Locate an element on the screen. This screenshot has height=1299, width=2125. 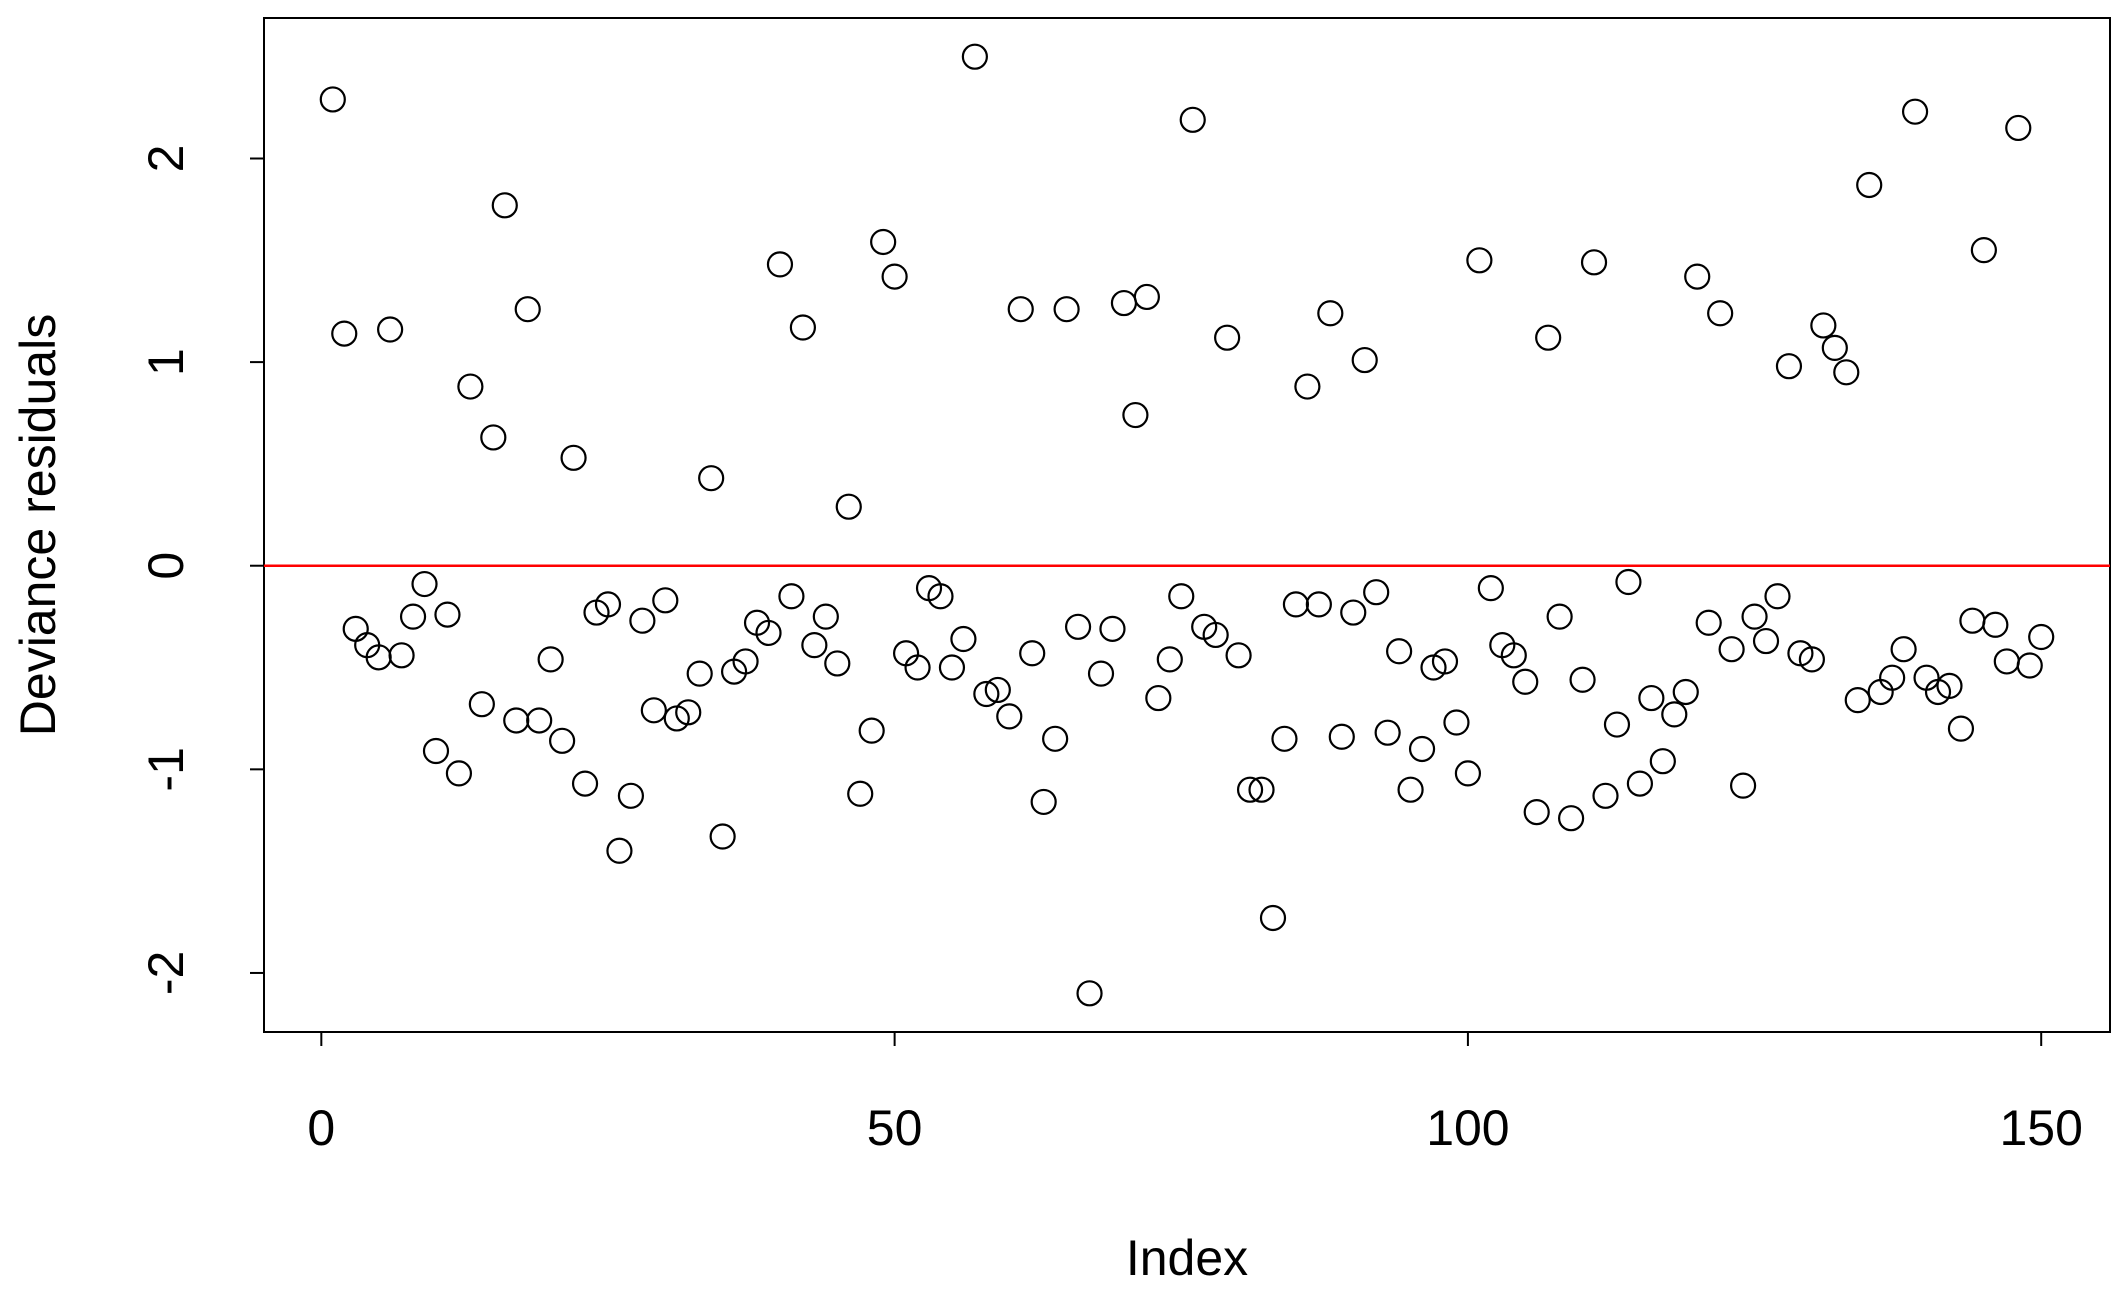
y-tick-label: -1 is located at coordinates (166, 769).